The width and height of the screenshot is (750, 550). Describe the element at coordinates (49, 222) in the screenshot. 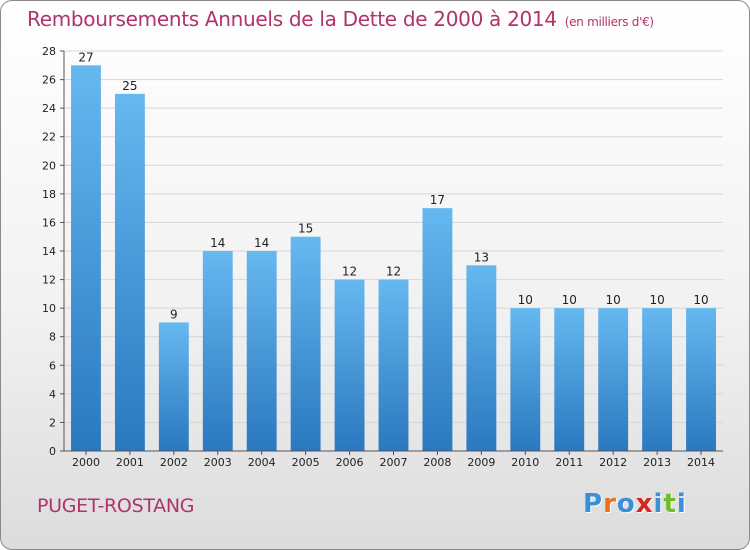

I see `y-tick-label: 16` at that location.